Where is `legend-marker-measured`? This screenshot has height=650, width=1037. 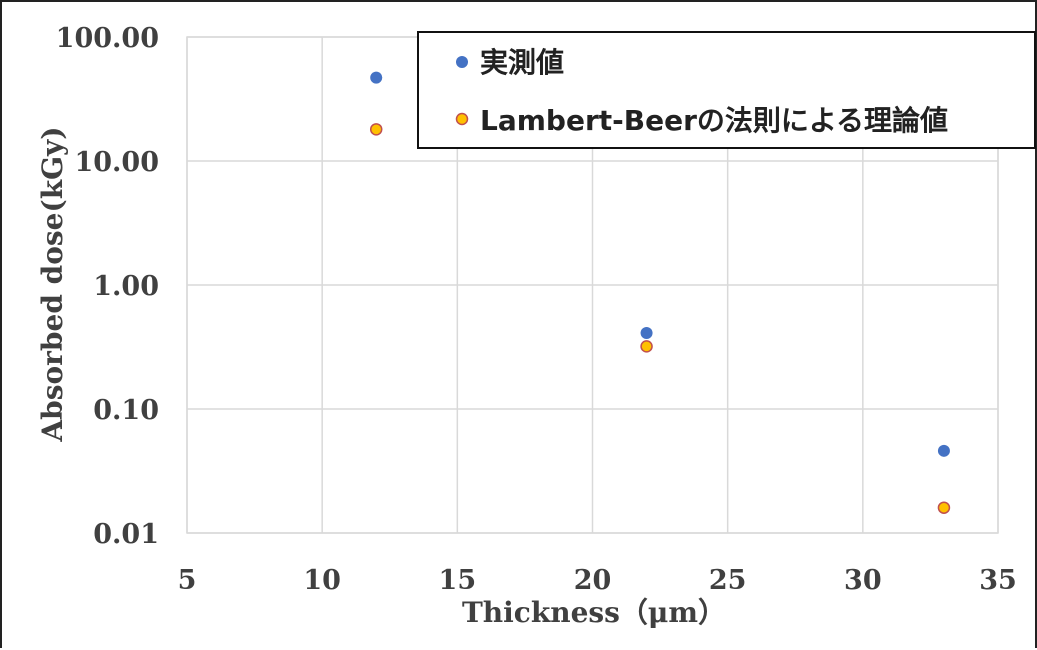 legend-marker-measured is located at coordinates (462, 62).